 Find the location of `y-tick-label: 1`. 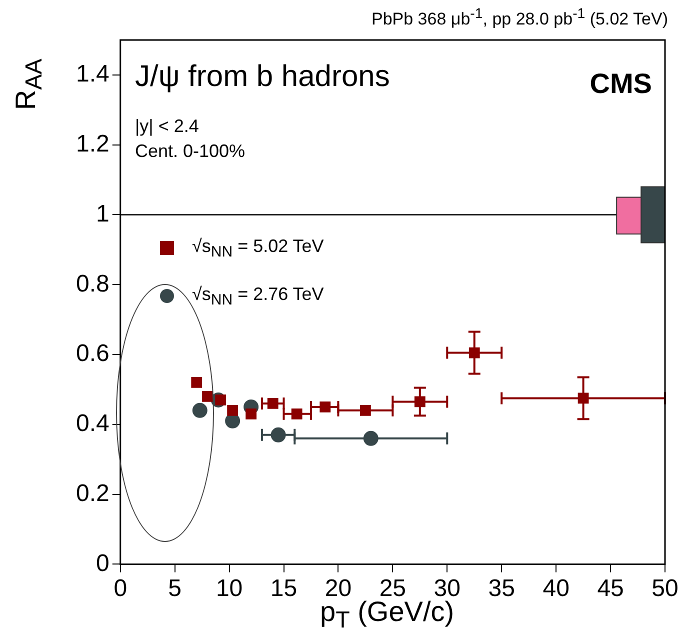

y-tick-label: 1 is located at coordinates (103, 214).